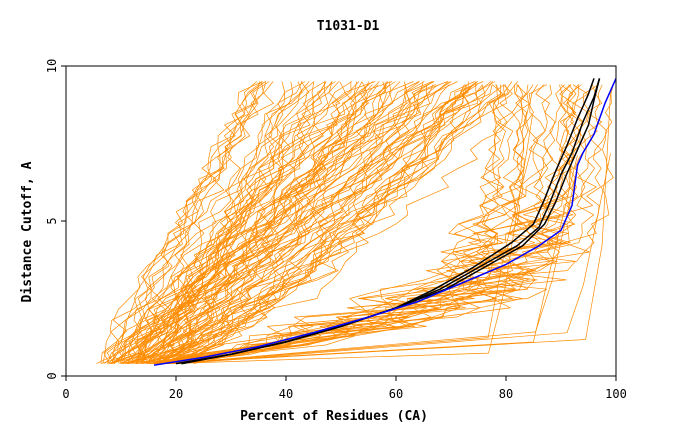  I want to click on y-tick-label: 5, so click(52, 220).